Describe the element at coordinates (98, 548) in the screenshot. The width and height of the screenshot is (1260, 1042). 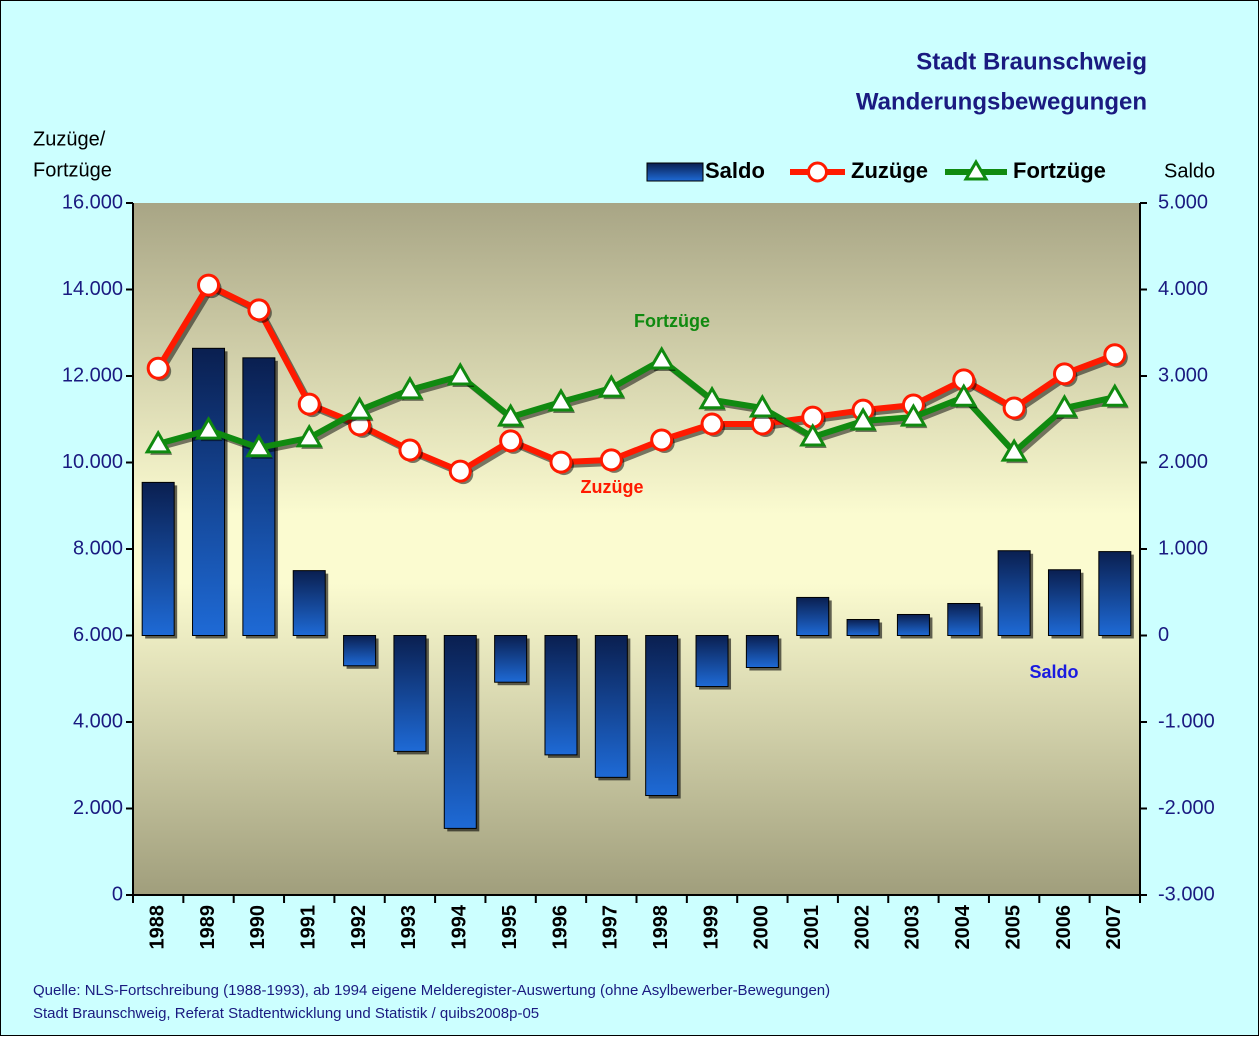
I see `y-tick-label: 8.000` at that location.